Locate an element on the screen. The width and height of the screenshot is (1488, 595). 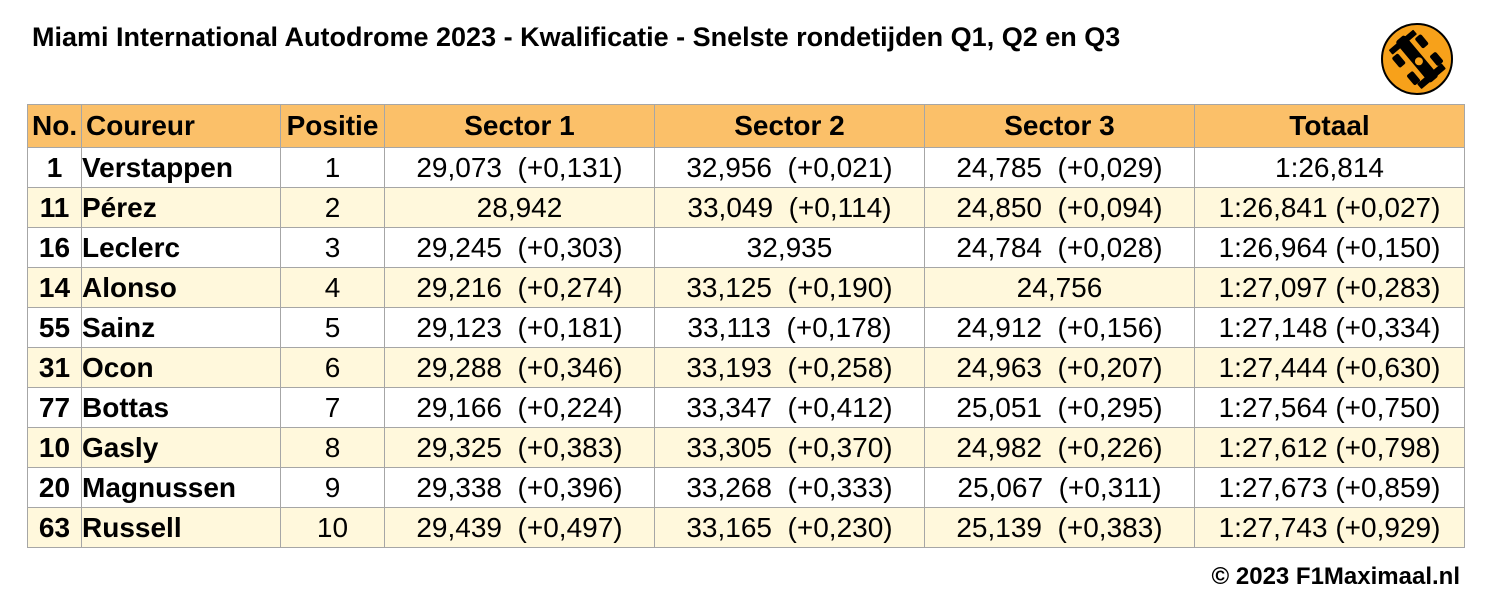
grid-position: 6 is located at coordinates (332, 367).